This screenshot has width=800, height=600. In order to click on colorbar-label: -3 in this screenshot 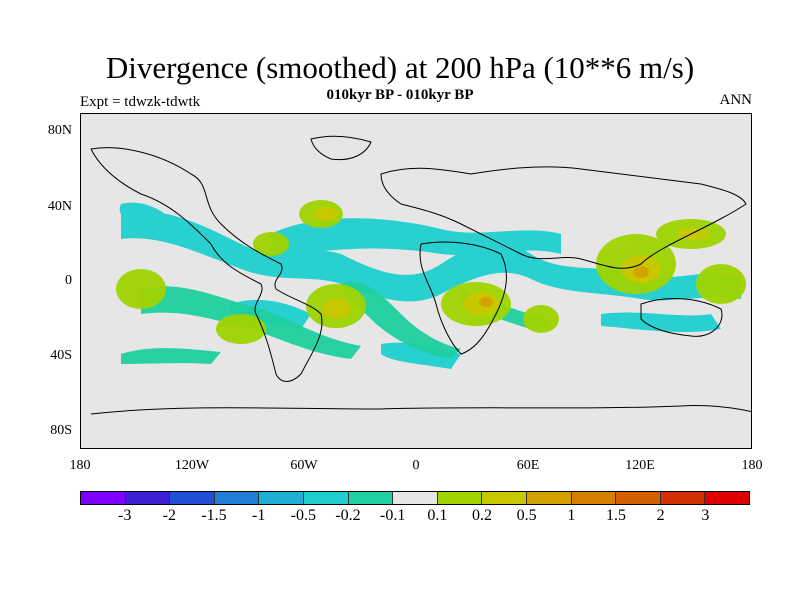, I will do `click(124, 515)`.